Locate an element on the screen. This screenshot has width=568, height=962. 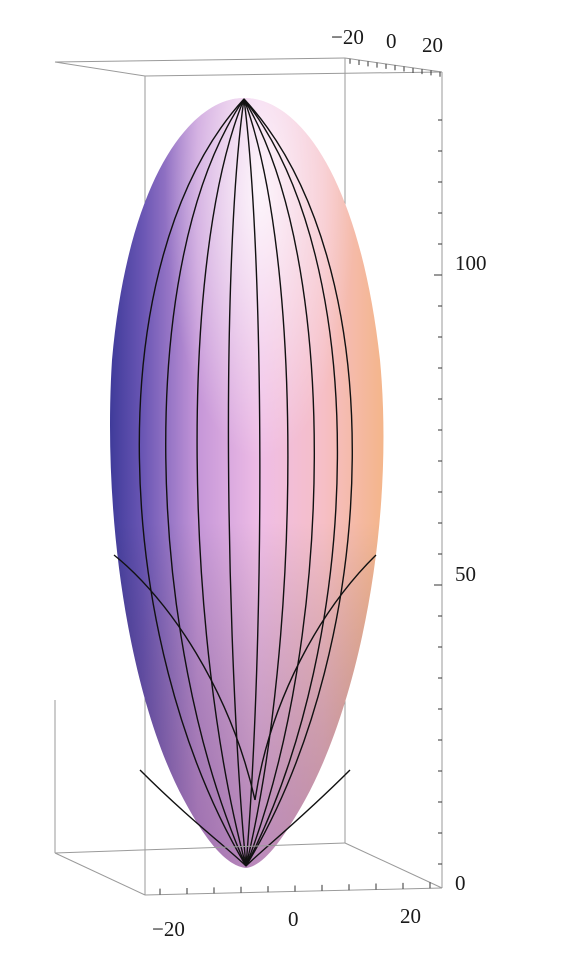
bottom-x-tick-label: 0 is located at coordinates (293, 919).